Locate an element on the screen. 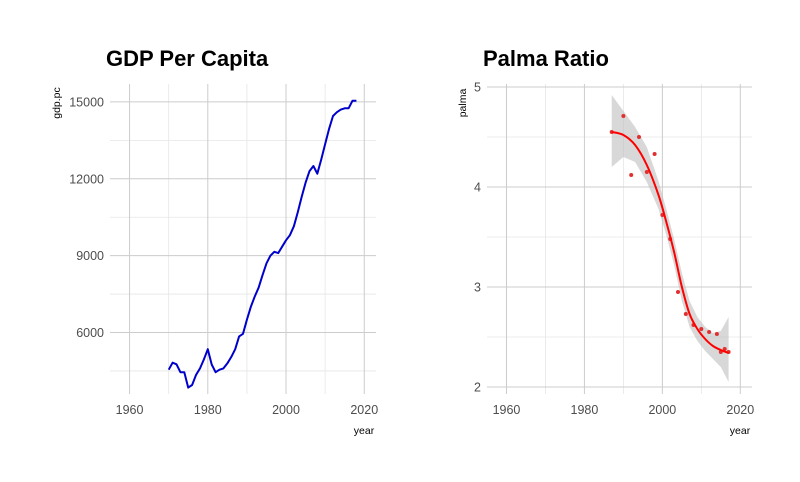  y-tick-label: 5 is located at coordinates (477, 88).